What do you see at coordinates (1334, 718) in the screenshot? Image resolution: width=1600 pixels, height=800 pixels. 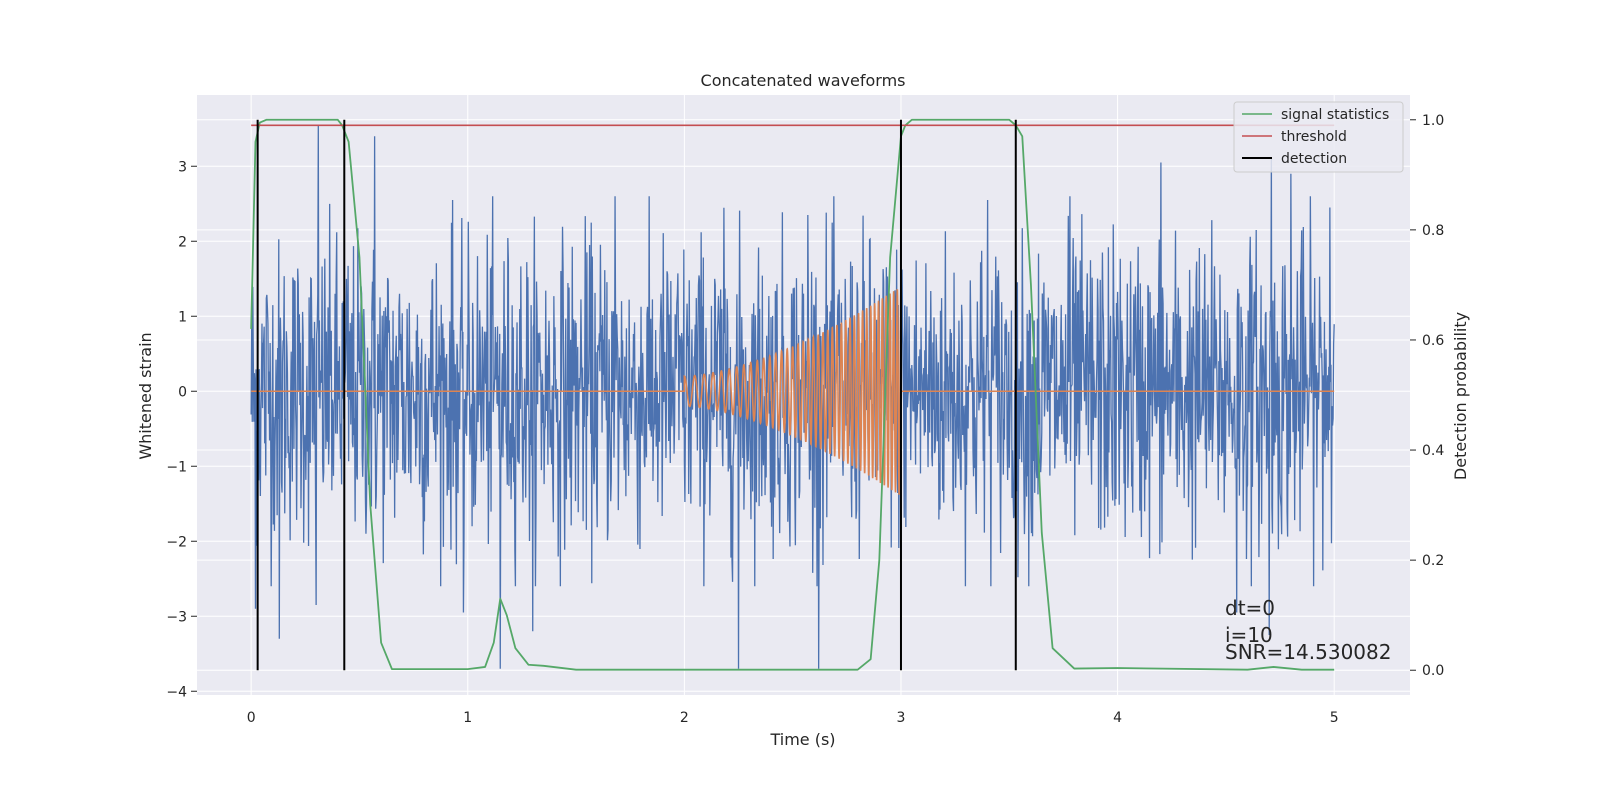 I see `x-tick-label: 5` at bounding box center [1334, 718].